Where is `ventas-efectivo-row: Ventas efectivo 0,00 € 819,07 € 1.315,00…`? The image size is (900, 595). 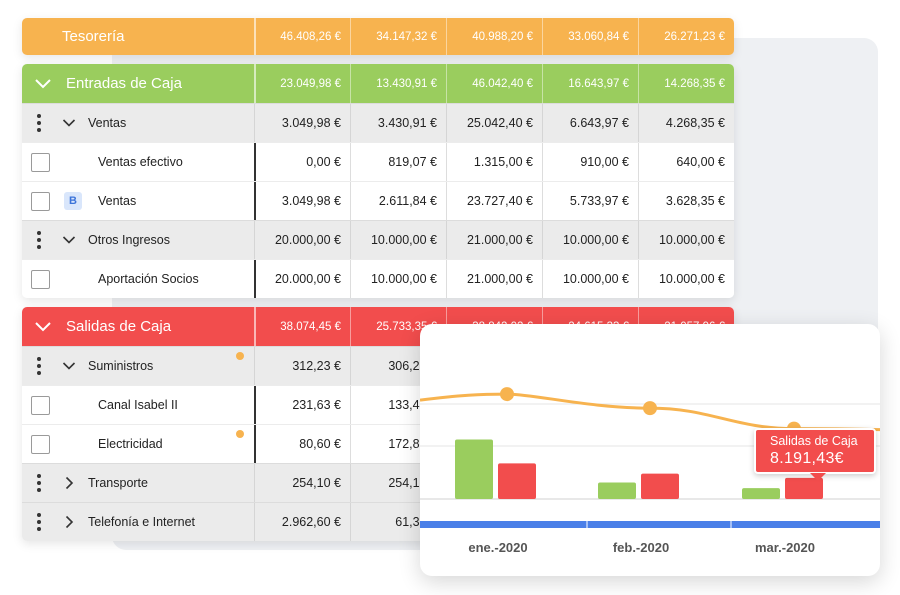
ventas-efectivo-row: Ventas efectivo 0,00 € 819,07 € 1.315,00… is located at coordinates (378, 161).